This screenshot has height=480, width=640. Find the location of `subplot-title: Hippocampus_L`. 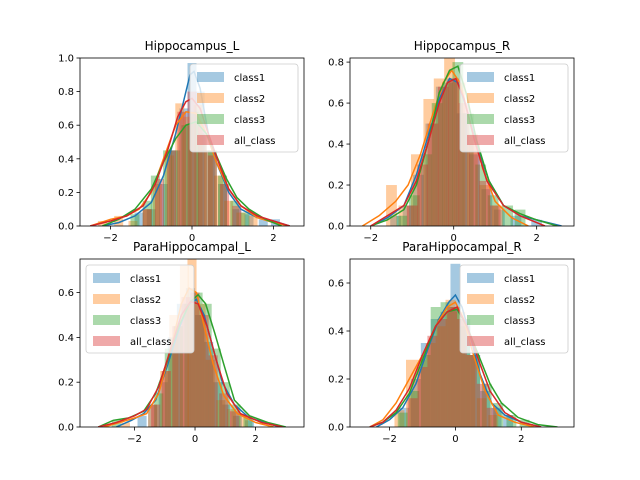

subplot-title: Hippocampus_L is located at coordinates (192, 46).